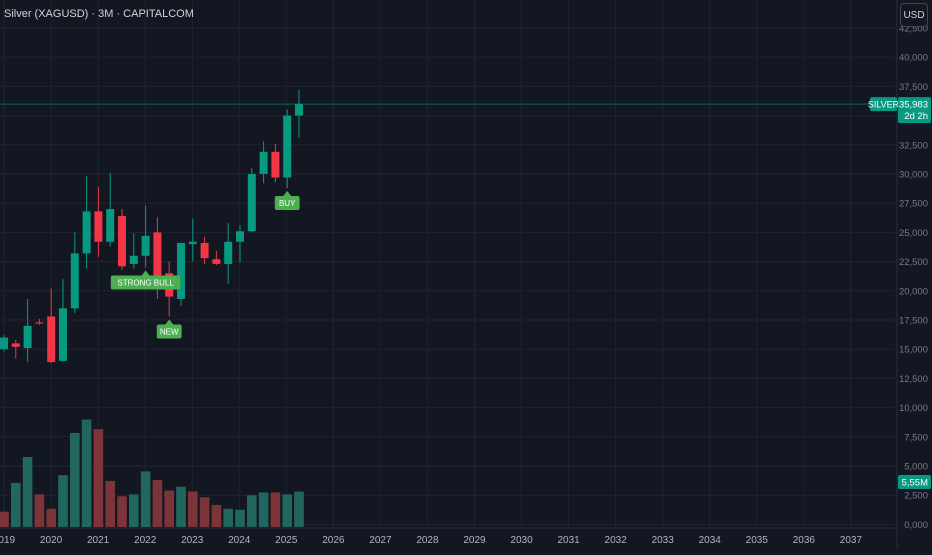 The width and height of the screenshot is (932, 555). Describe the element at coordinates (916, 116) in the screenshot. I see `countdown-text: 2d 2h` at that location.